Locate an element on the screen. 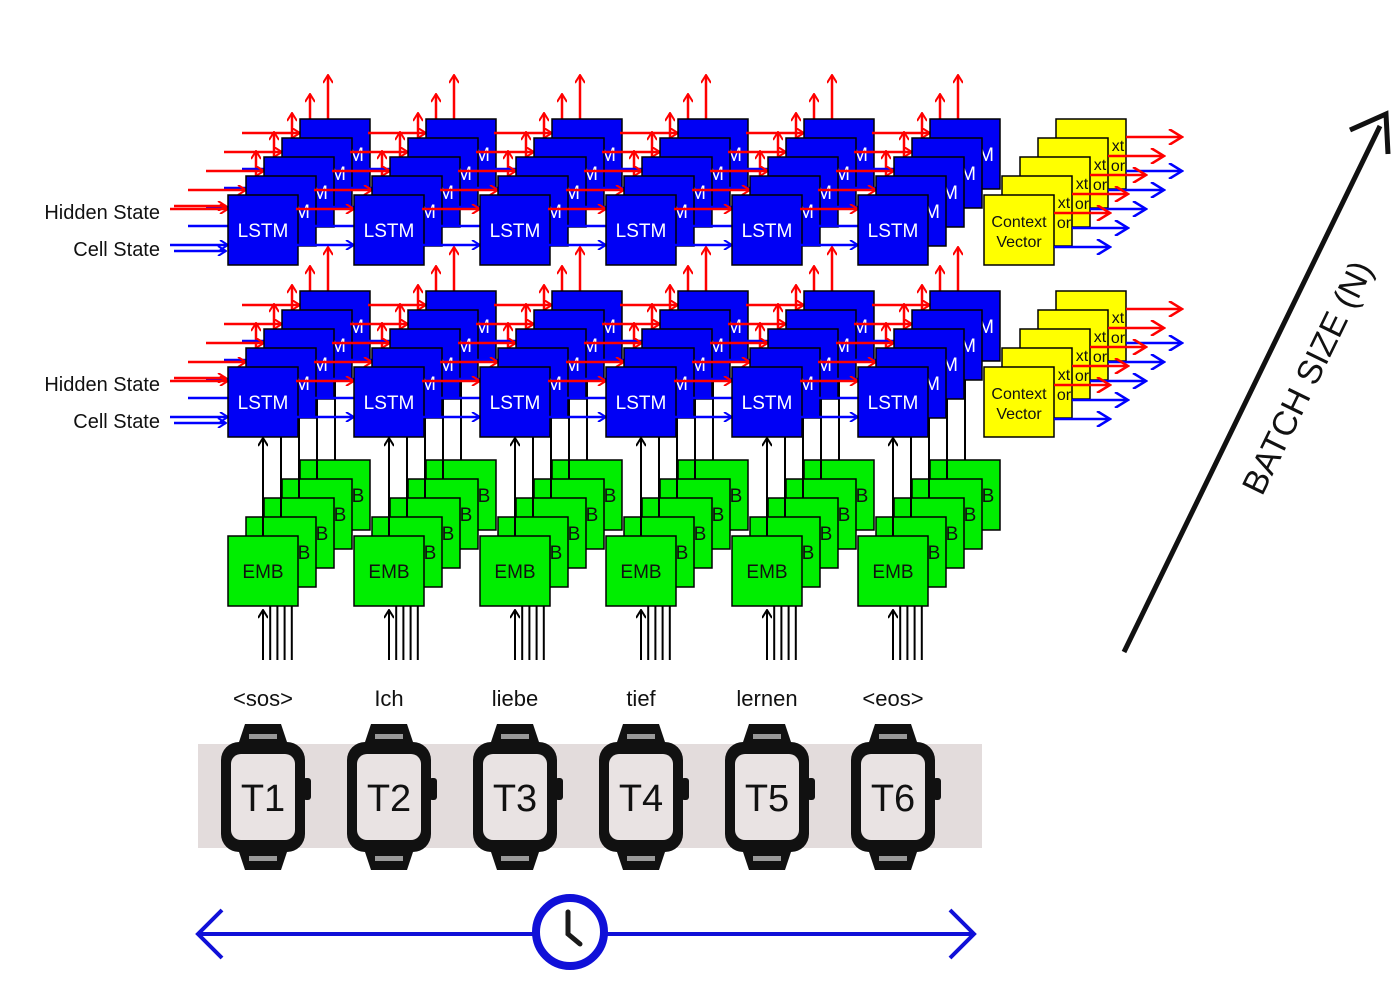  watch-icon: T2 is located at coordinates (392, 797).